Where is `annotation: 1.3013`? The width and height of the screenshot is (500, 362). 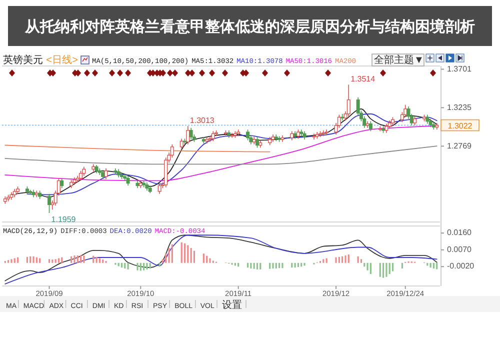
annotation: 1.3013 is located at coordinates (202, 121).